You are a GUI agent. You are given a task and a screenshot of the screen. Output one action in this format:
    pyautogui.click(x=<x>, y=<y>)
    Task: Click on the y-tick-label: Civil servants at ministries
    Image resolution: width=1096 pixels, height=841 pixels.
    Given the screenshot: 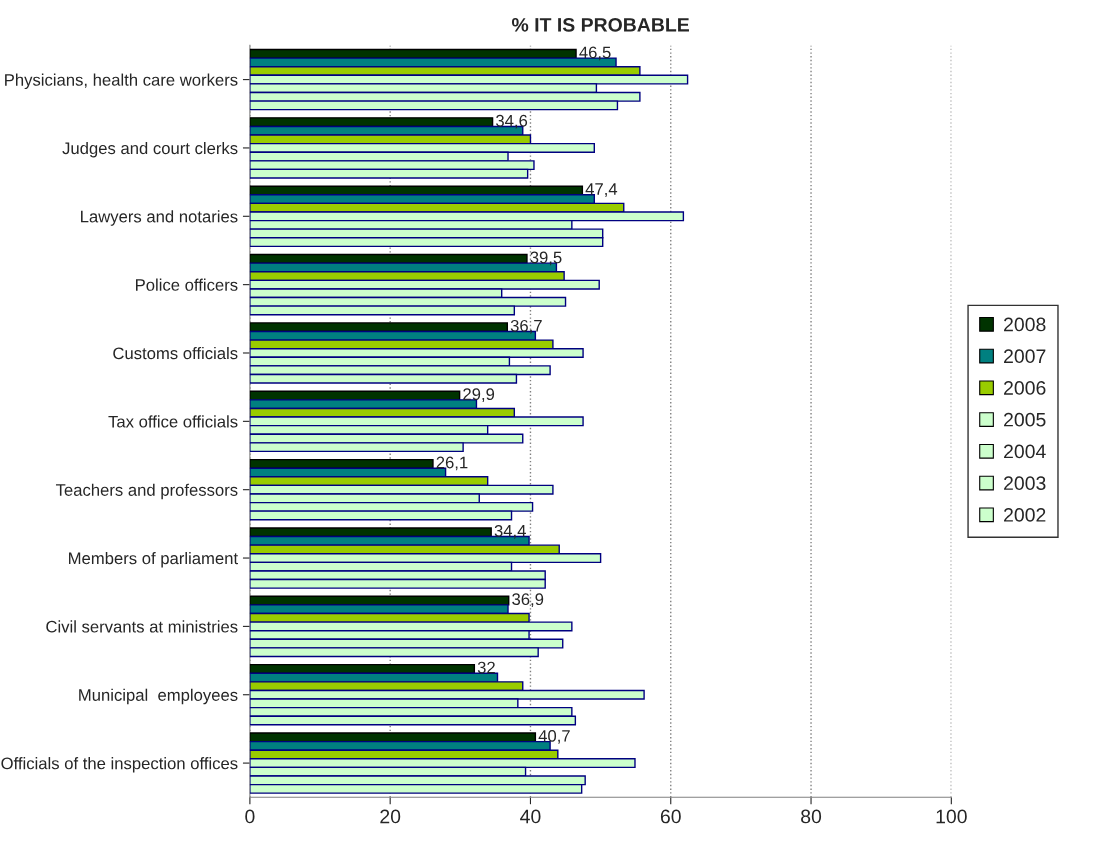 What is the action you would take?
    pyautogui.click(x=142, y=626)
    